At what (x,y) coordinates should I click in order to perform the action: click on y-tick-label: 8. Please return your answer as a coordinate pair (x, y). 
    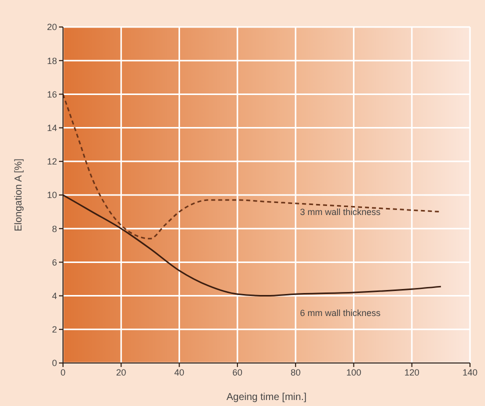
    Looking at the image, I should click on (54, 229).